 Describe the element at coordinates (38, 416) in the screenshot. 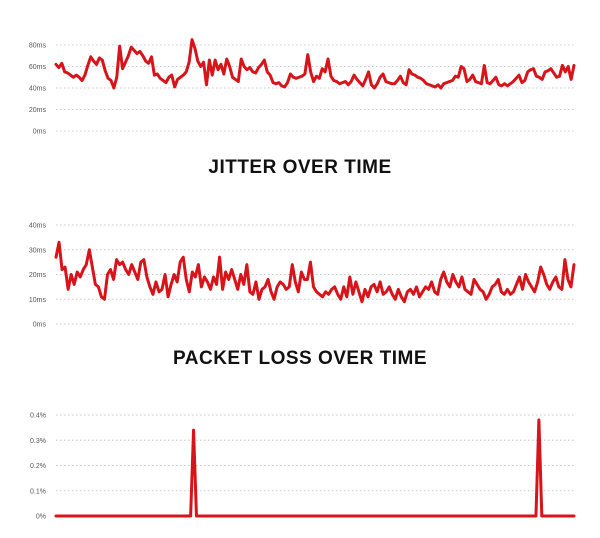

I see `y-tick-label: 0.4%` at that location.